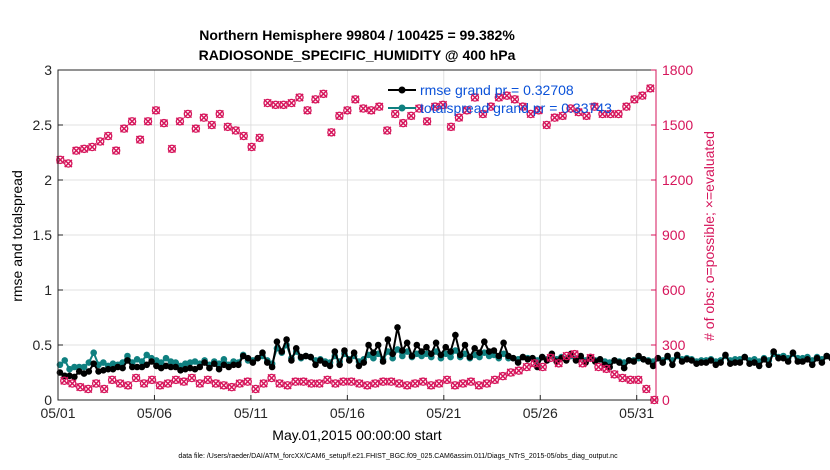 This screenshot has width=830, height=470. What do you see at coordinates (48, 235) in the screenshot?
I see `left-y-axis-ticks: 0 0.5 1 1.5 2 2.5 3` at bounding box center [48, 235].